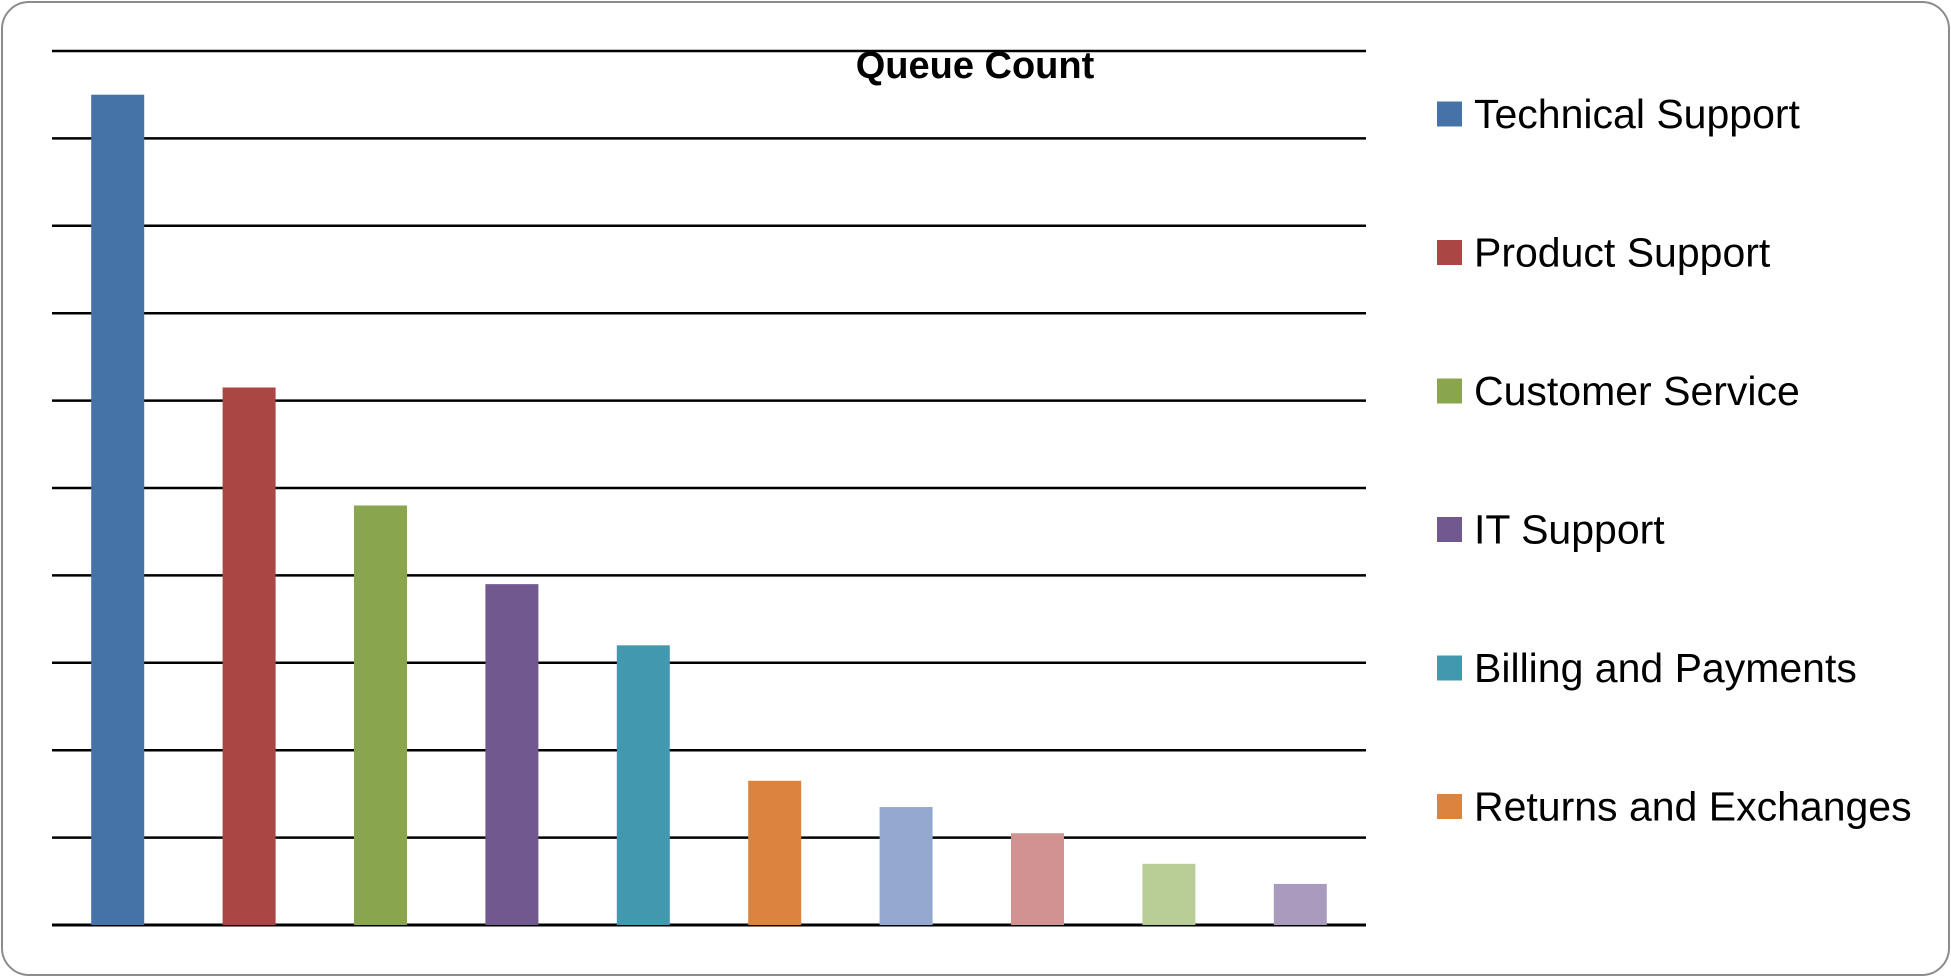 This screenshot has width=1951, height=977. What do you see at coordinates (1569, 530) in the screenshot?
I see `legend-label: IT Support` at bounding box center [1569, 530].